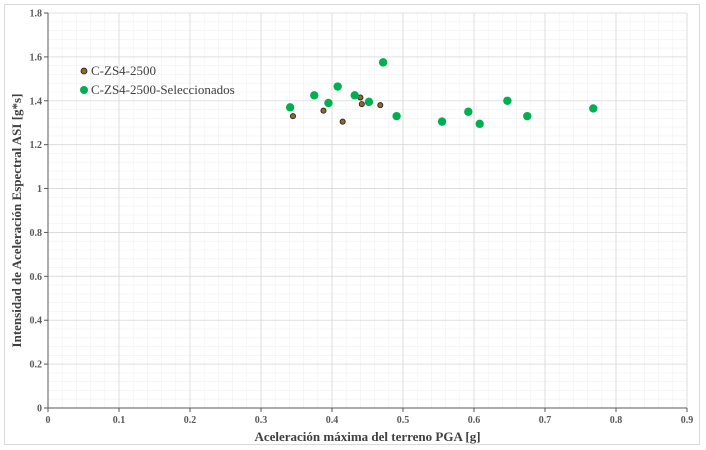 The height and width of the screenshot is (450, 706). Describe the element at coordinates (367, 436) in the screenshot. I see `x-axis-title: Aceleración máxima del terreno PGA [g]` at that location.